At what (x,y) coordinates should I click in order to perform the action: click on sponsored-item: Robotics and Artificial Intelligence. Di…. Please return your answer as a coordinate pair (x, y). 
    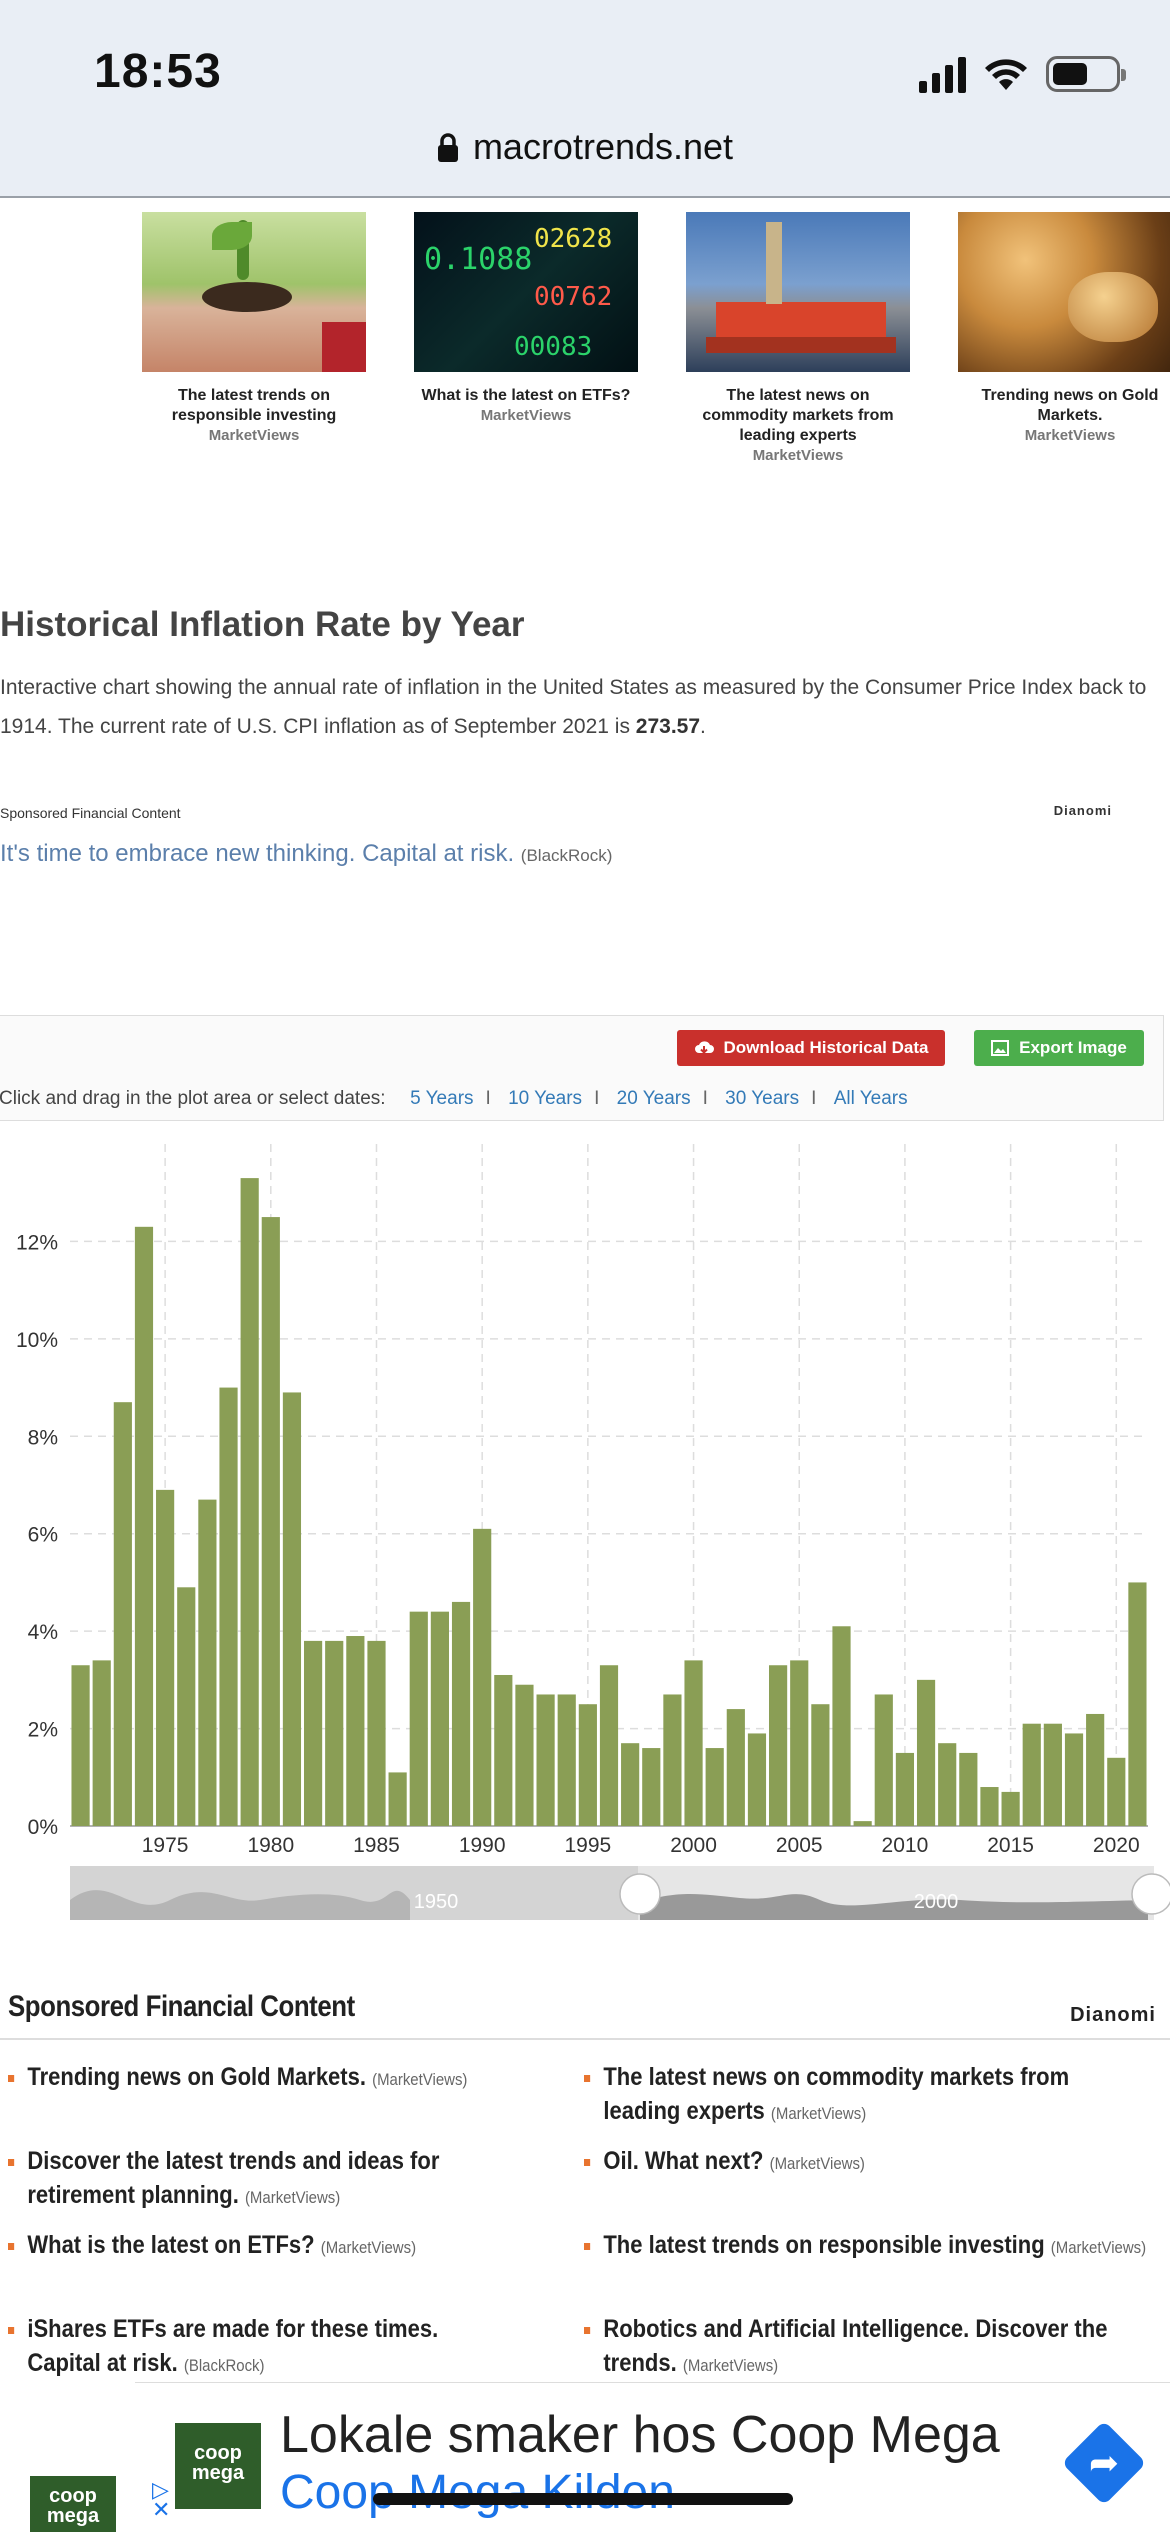
    Looking at the image, I should click on (852, 2347).